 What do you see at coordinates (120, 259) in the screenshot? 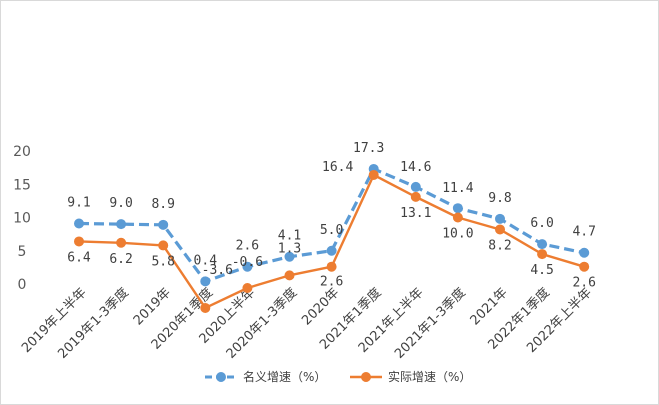
I see `data-label: 6.2` at bounding box center [120, 259].